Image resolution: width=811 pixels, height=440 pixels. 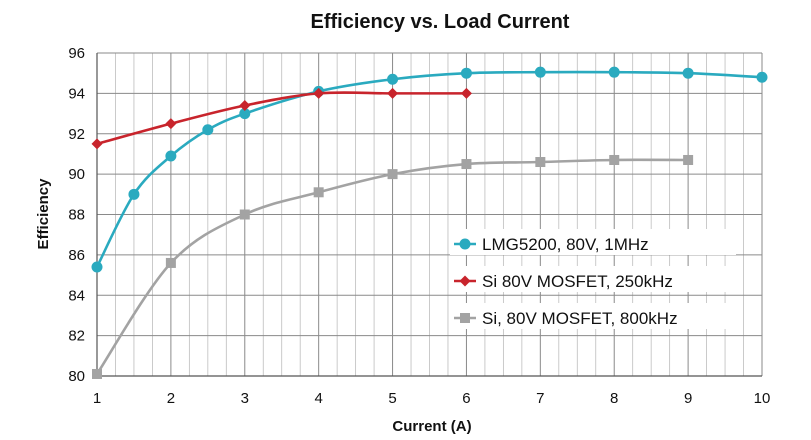 I want to click on x-tick-label: 2, so click(x=171, y=398).